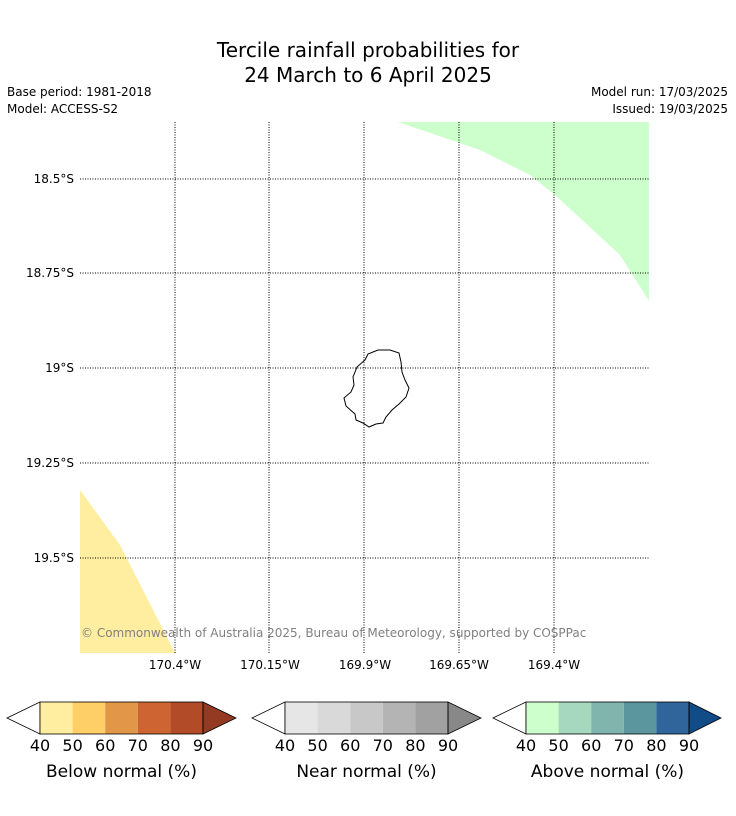  I want to click on model-run-text: Model run: 17/03/2025, so click(659, 92).